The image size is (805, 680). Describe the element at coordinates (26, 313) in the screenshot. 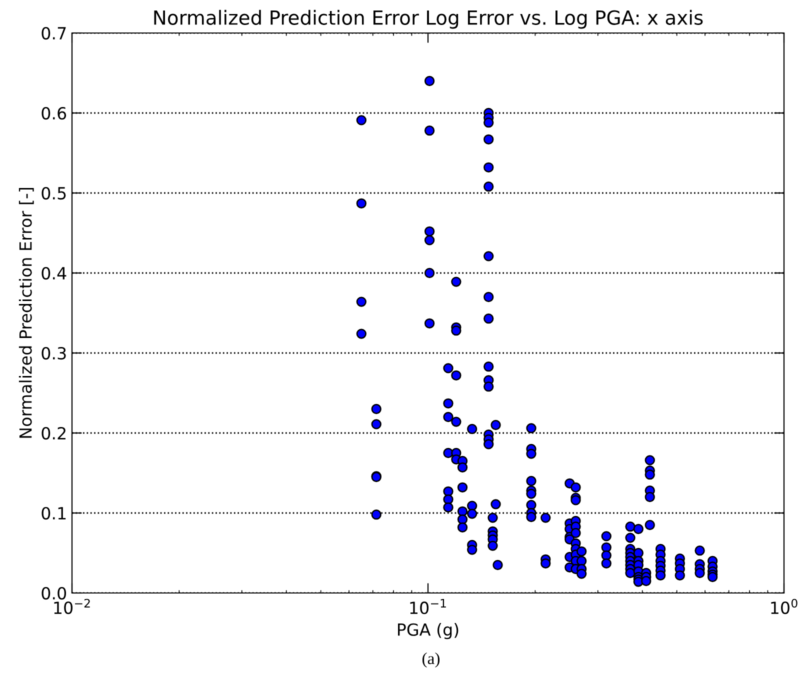

I see `y-axis-title: Normalized Prediction Error [-]` at that location.